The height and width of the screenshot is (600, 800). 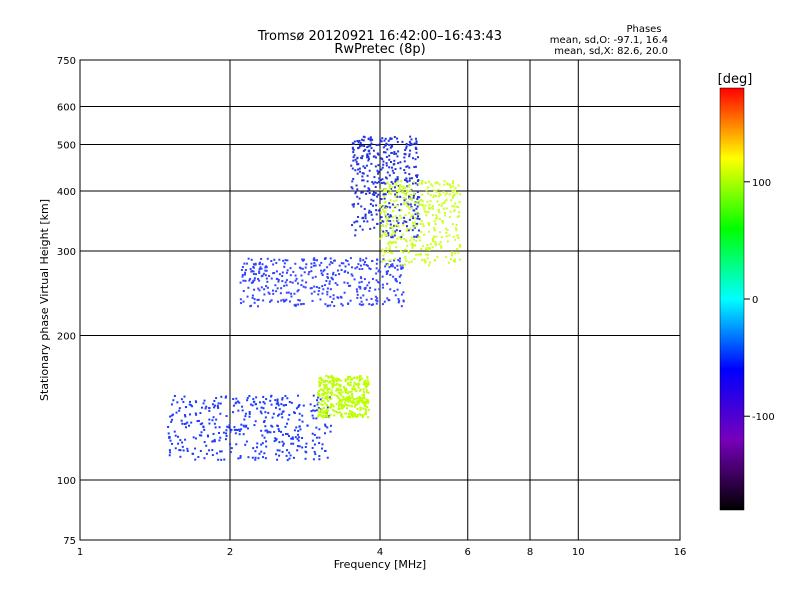 What do you see at coordinates (69, 541) in the screenshot?
I see `y-tick-label: 75` at bounding box center [69, 541].